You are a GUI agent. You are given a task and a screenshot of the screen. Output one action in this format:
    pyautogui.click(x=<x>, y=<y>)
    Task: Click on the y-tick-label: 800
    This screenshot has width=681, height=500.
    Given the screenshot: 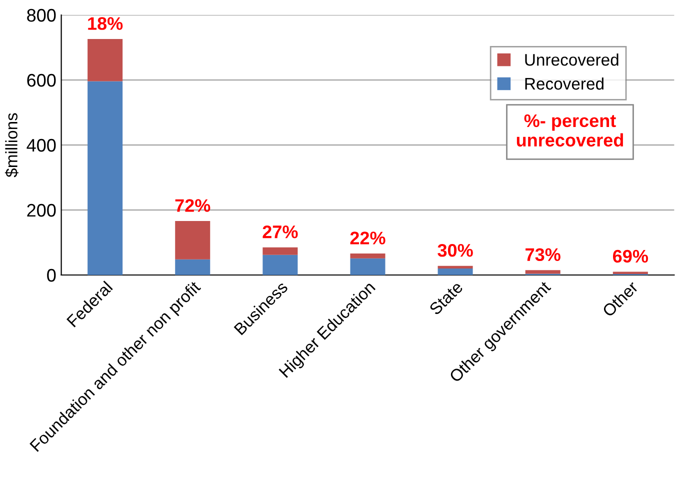 What is the action you would take?
    pyautogui.click(x=41, y=15)
    